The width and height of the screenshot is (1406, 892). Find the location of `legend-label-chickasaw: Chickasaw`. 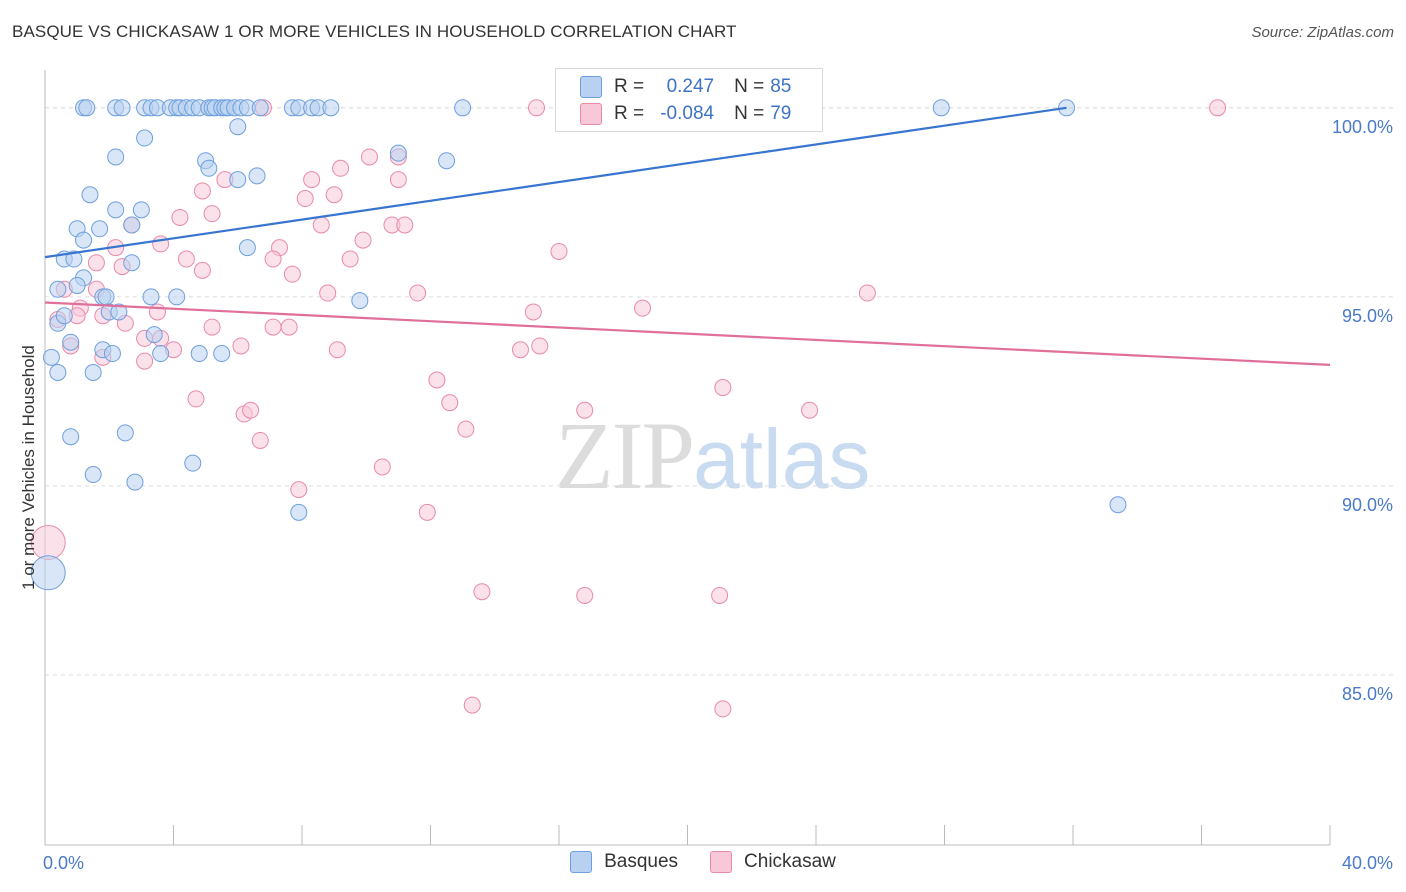

legend-label-chickasaw: Chickasaw is located at coordinates (790, 861).